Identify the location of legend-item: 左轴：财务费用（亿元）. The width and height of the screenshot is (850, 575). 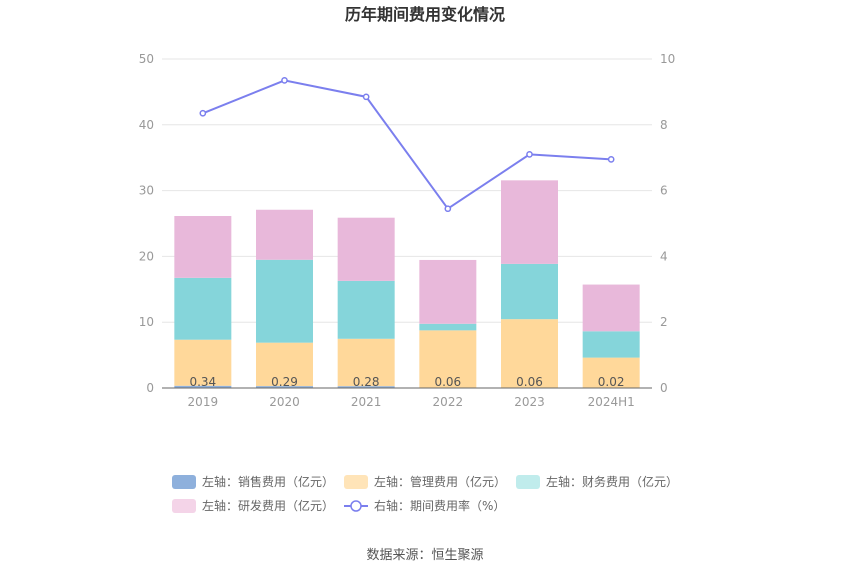
(597, 481).